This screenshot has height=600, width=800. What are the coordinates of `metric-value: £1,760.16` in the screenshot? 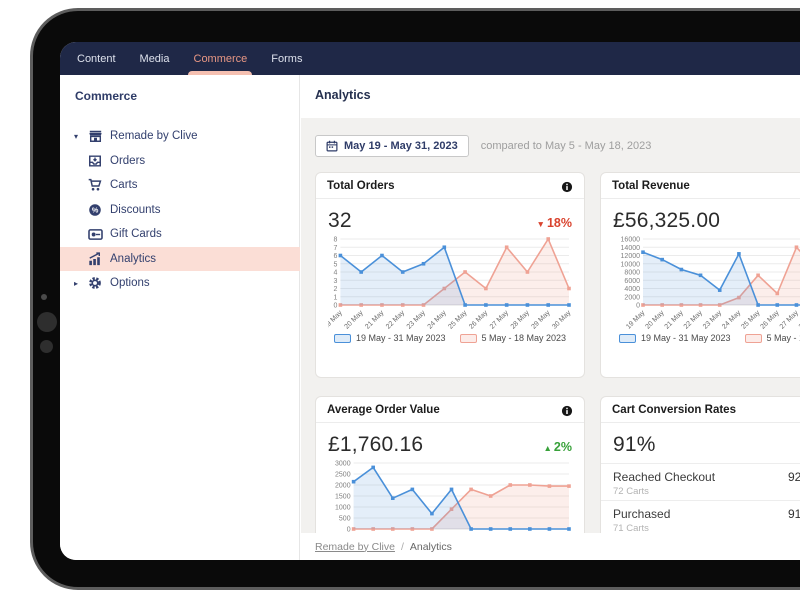 It's located at (376, 444).